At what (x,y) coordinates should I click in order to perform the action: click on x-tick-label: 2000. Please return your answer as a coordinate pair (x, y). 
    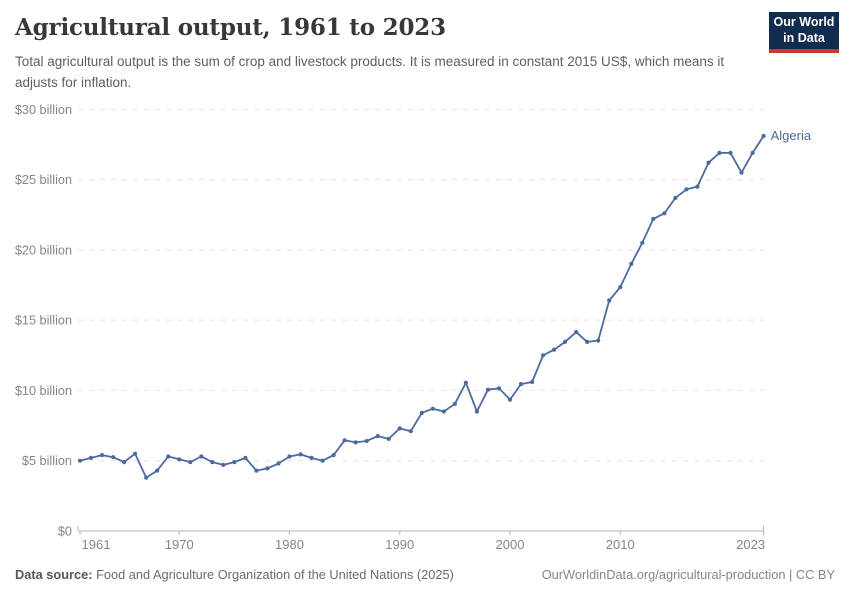
    Looking at the image, I should click on (510, 544).